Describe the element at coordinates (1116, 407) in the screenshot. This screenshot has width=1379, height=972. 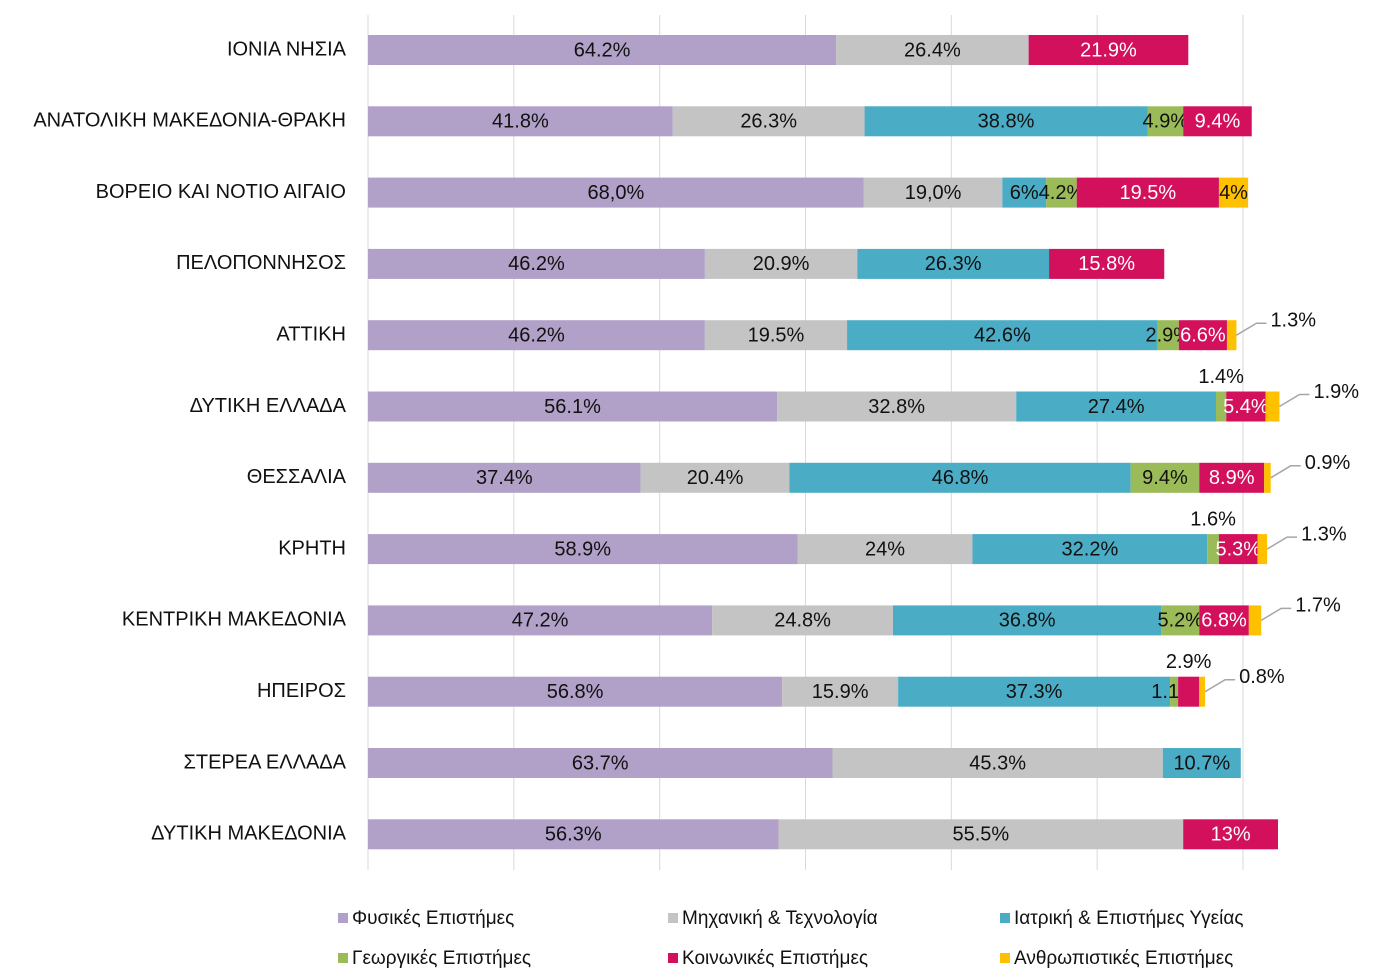
I see `data-label: 27.4%` at that location.